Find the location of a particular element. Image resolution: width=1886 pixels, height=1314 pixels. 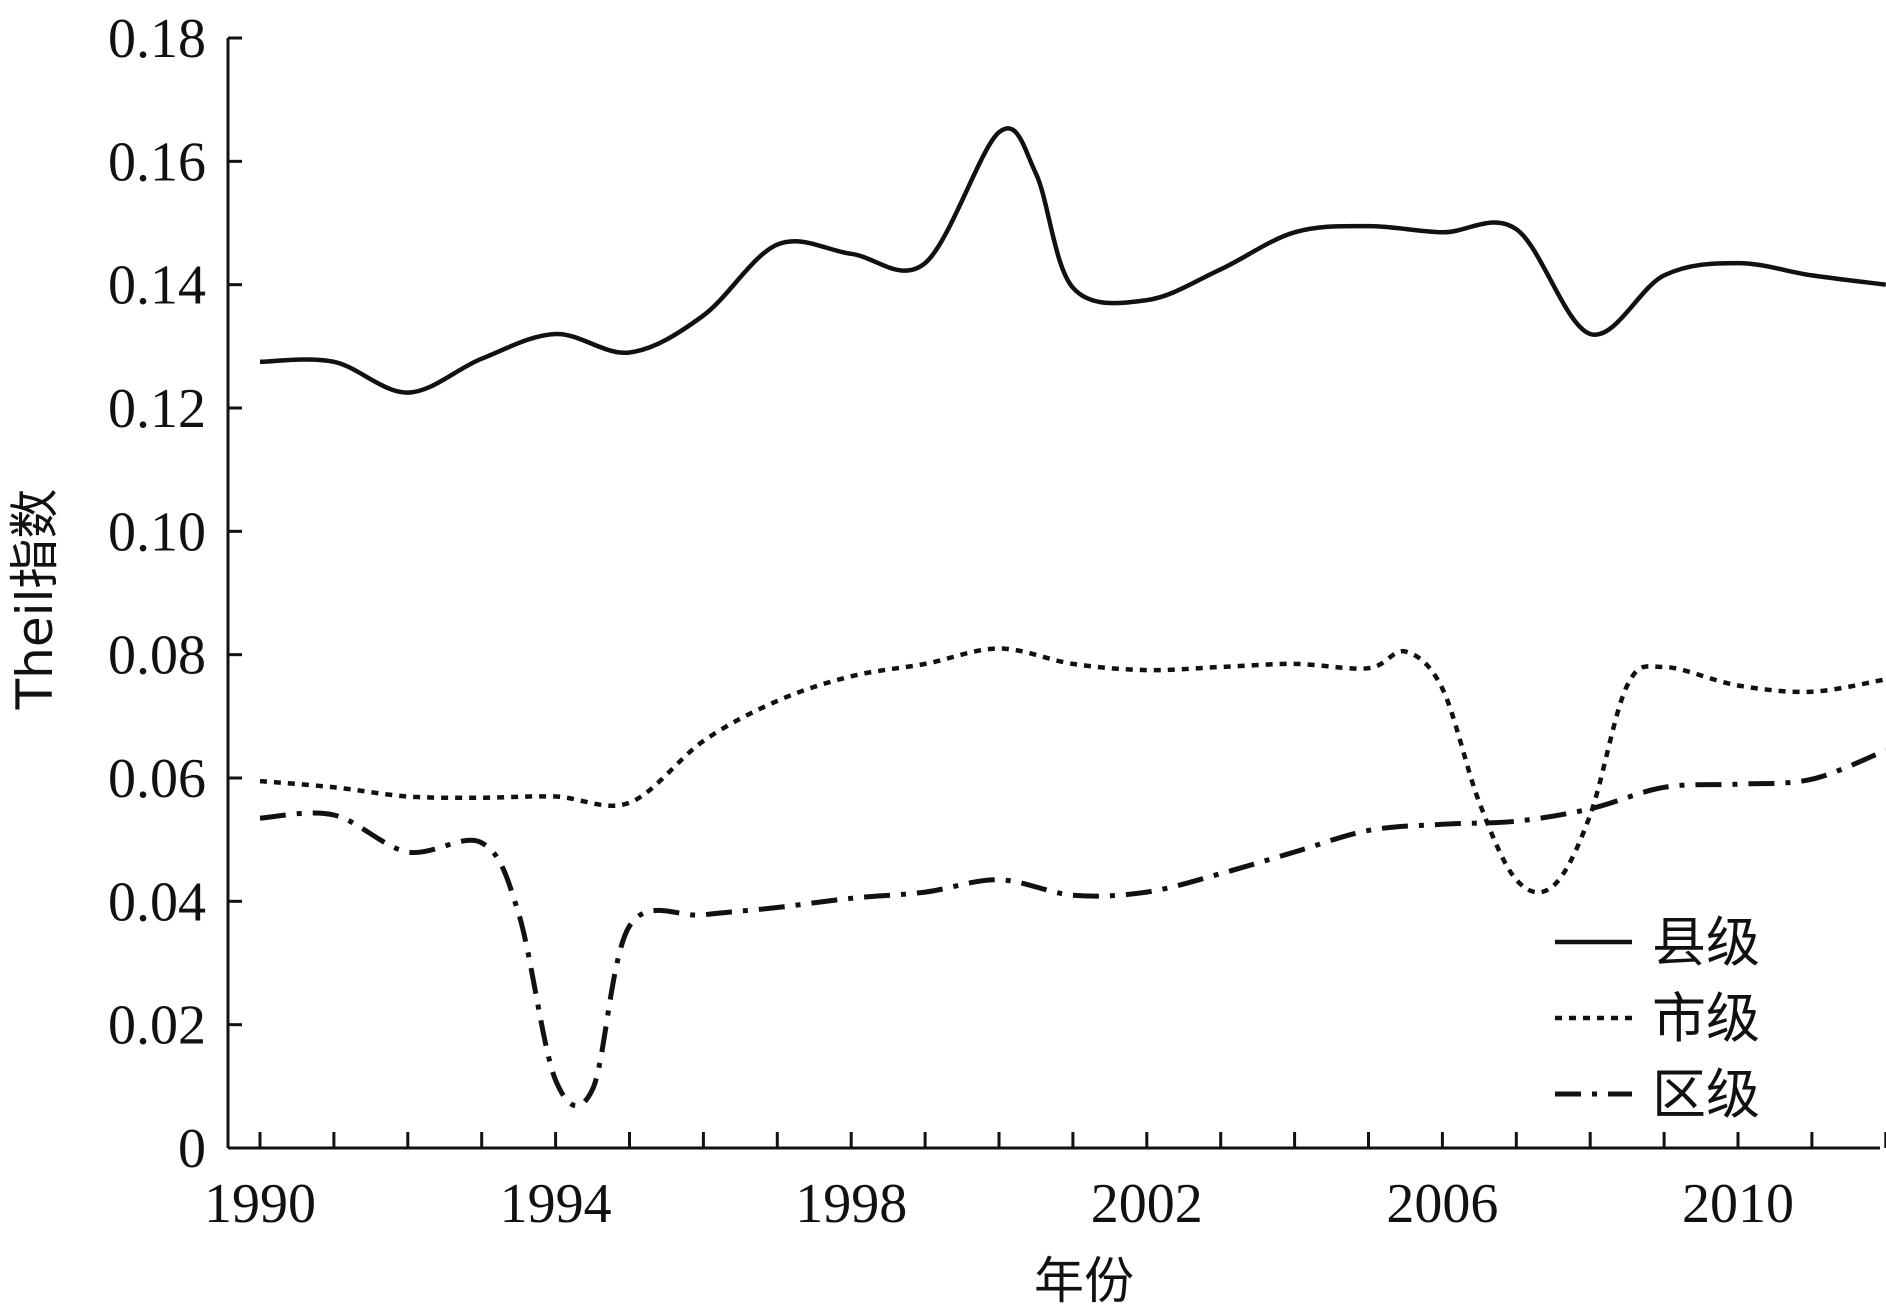

y-ticks: 0 0.02 0.04 0.06 0.08 0.10 0.12 0.14 0.16 0.18 is located at coordinates (175, 594).